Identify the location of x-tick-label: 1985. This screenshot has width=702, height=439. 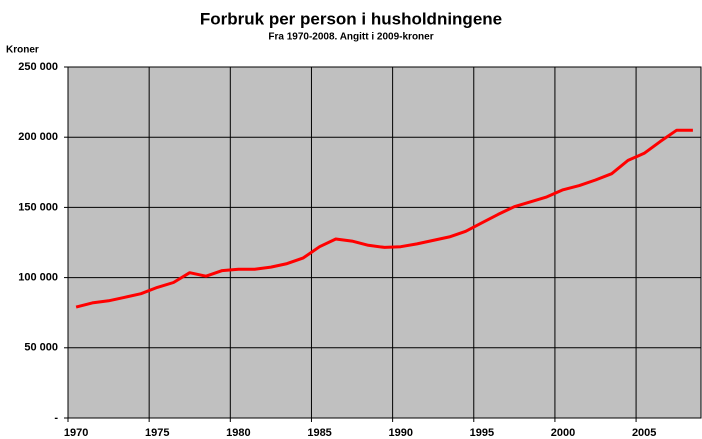
(319, 433).